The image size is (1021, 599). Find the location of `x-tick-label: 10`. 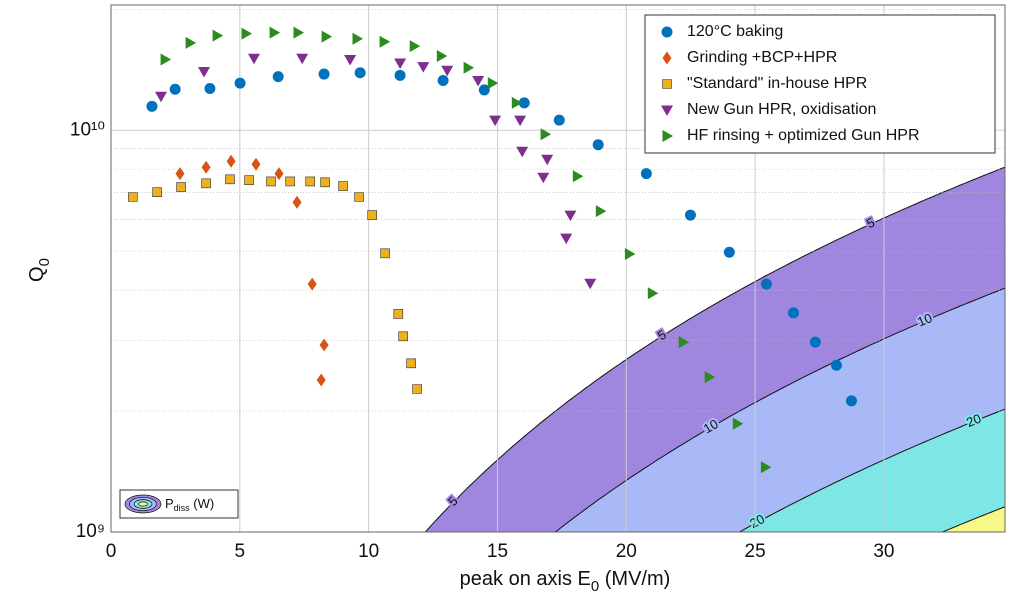

x-tick-label: 10 is located at coordinates (368, 551).